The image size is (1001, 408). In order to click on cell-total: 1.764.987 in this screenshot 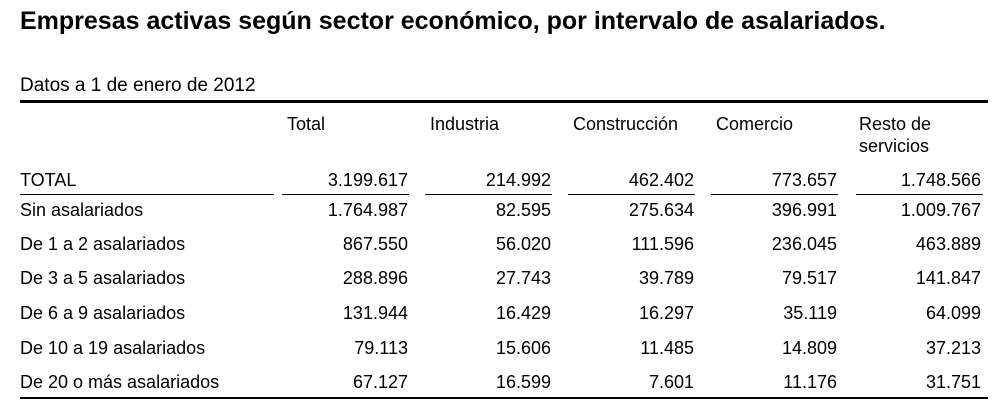, I will do `click(367, 210)`.